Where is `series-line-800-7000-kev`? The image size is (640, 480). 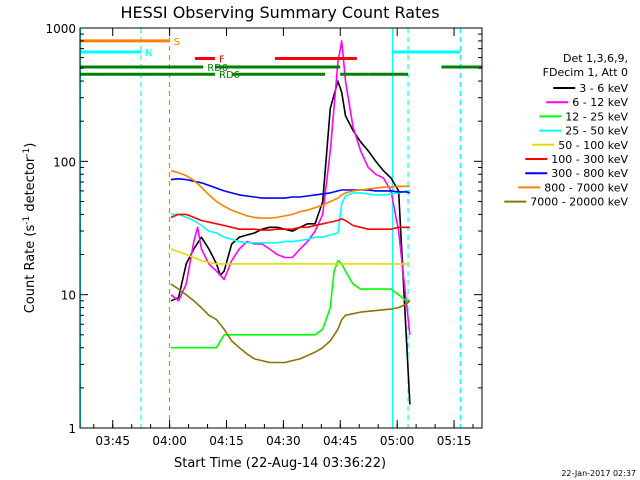
series-line-800-7000-kev is located at coordinates (290, 194).